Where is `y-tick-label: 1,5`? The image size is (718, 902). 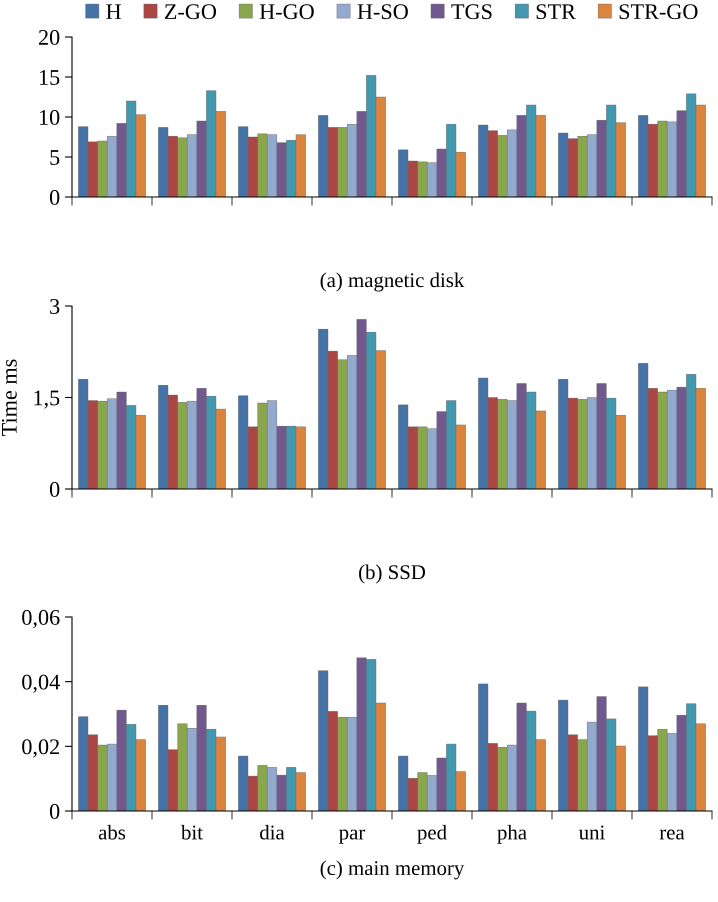
y-tick-label: 1,5 is located at coordinates (47, 399).